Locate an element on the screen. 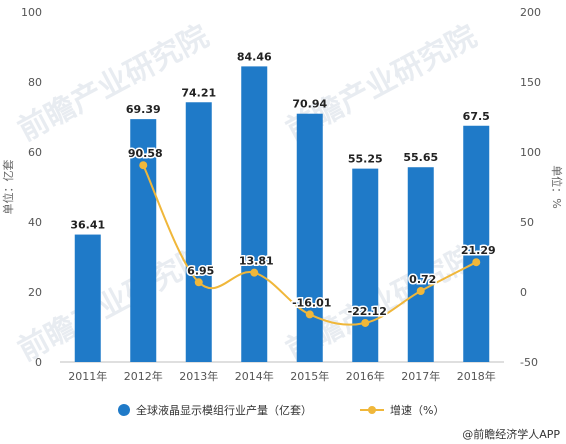 The height and width of the screenshot is (444, 566). legend-line-label: 增速（%） is located at coordinates (417, 410).